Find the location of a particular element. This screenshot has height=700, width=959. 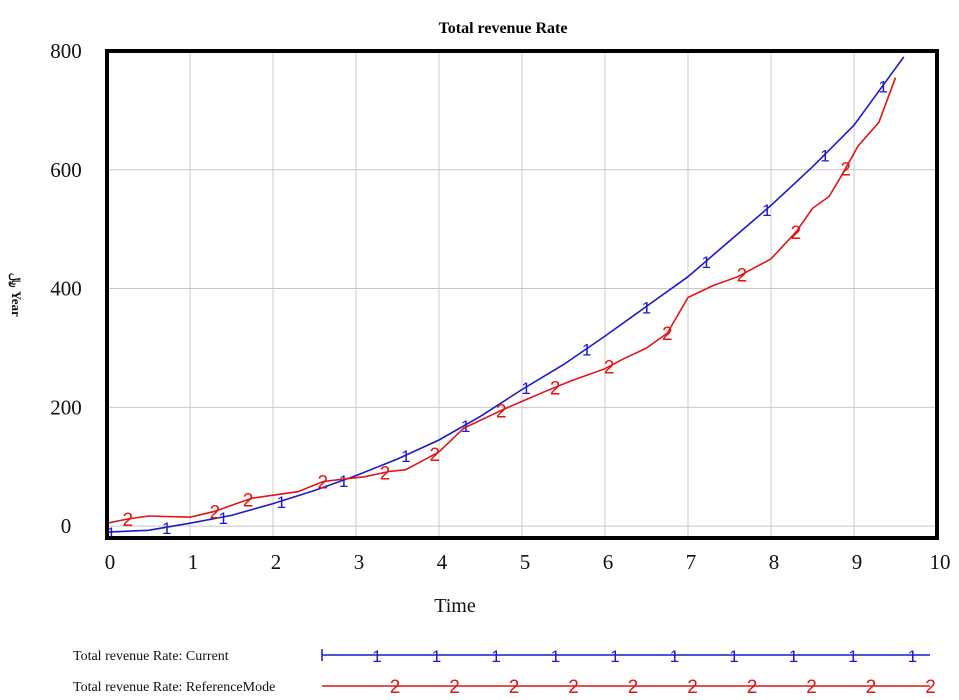

x-tick-label: 8 is located at coordinates (774, 562).